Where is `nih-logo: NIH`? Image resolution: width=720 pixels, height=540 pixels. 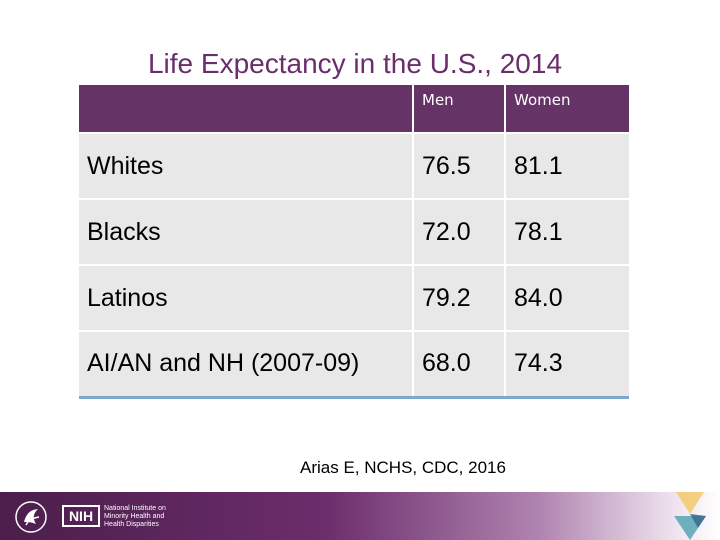
nih-logo: NIH is located at coordinates (81, 516).